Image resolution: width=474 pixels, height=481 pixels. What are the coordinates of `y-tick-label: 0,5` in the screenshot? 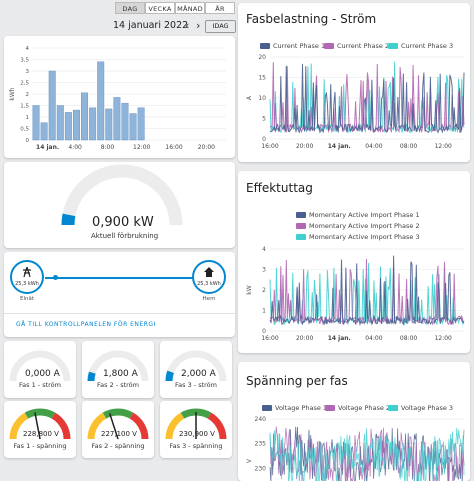 It's located at (24, 130).